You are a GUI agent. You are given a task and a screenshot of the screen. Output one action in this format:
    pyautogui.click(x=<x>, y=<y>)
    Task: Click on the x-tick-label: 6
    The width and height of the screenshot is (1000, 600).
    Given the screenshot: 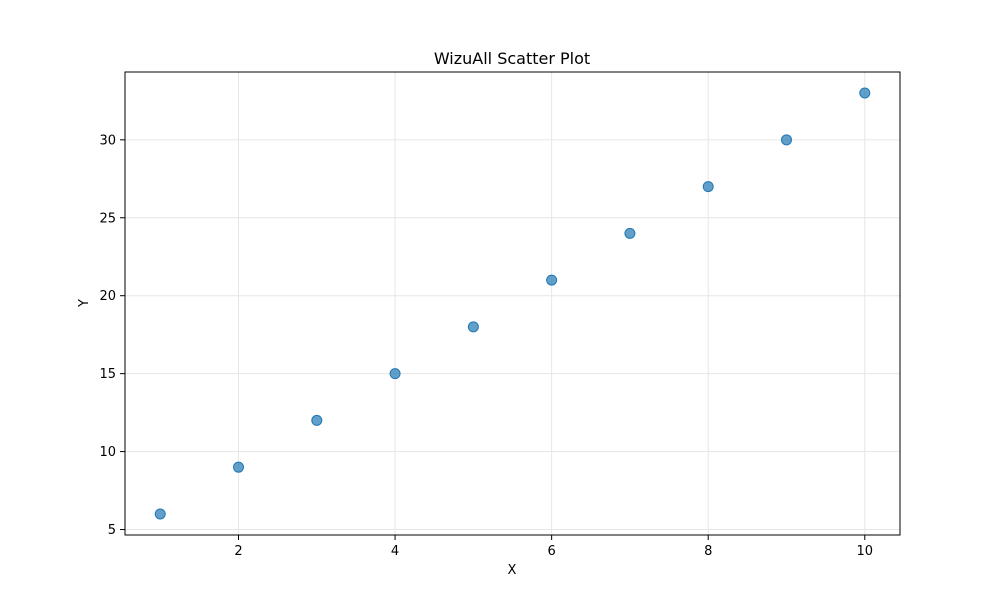 What is the action you would take?
    pyautogui.click(x=552, y=551)
    